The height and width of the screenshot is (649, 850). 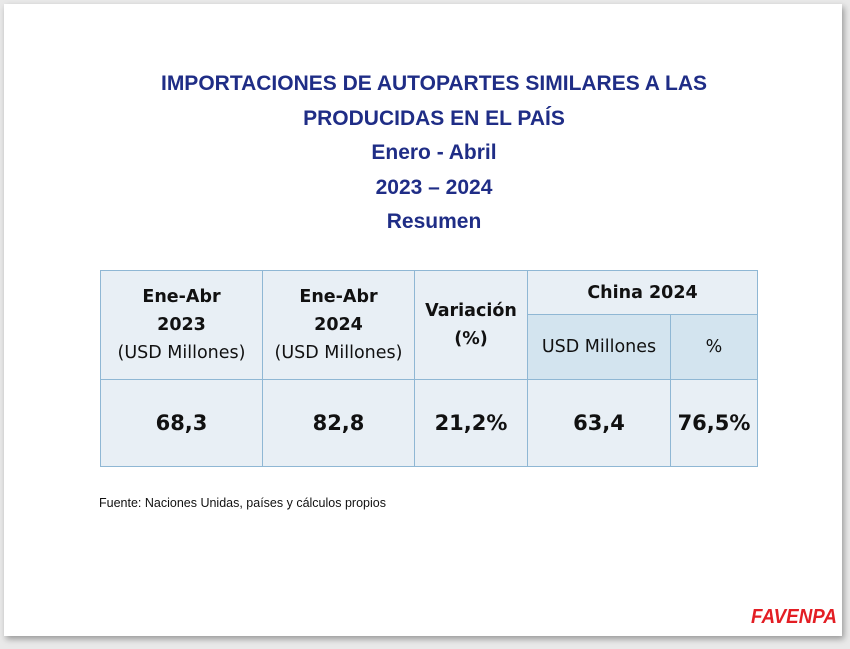 I want to click on header-year: 2024, so click(x=338, y=325).